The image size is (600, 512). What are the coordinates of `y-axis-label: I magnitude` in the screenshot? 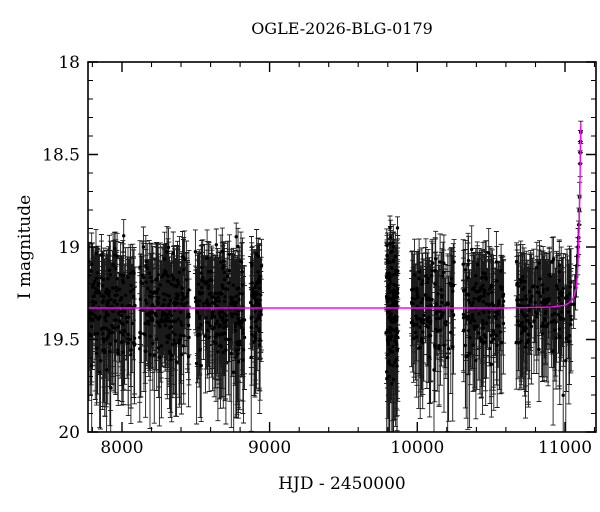 It's located at (25, 247).